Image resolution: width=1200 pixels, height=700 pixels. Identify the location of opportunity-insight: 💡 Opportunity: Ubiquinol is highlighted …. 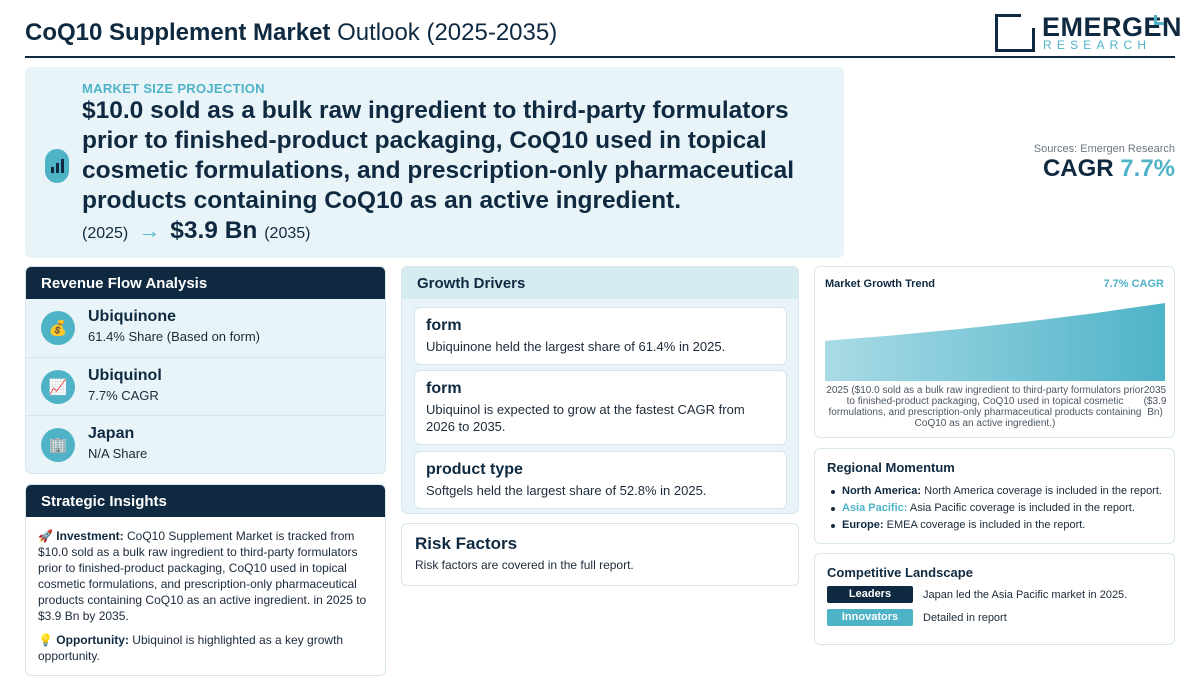
(205, 648).